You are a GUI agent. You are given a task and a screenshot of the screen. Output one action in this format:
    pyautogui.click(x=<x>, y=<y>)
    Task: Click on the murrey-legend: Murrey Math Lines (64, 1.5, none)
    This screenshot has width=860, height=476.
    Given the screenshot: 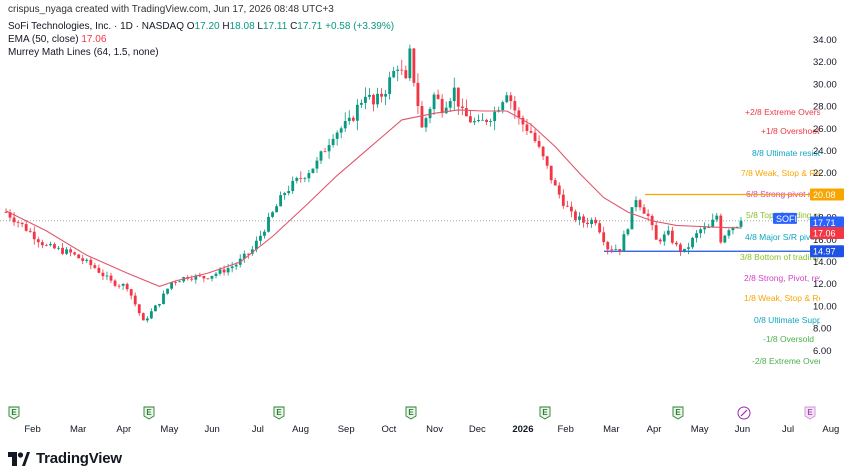 What is the action you would take?
    pyautogui.click(x=83, y=52)
    